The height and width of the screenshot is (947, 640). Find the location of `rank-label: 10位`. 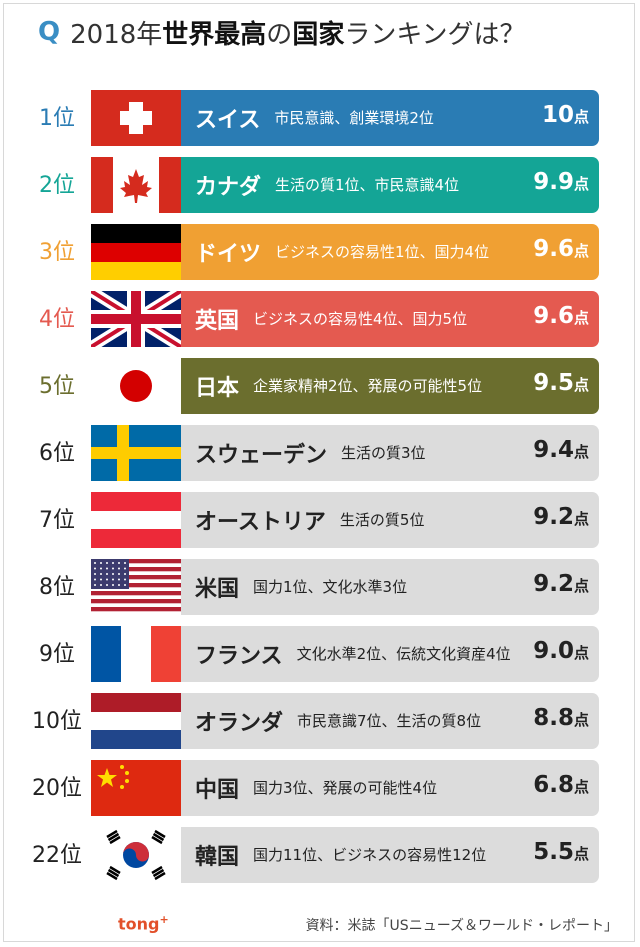

rank-label: 10位 is located at coordinates (57, 721).